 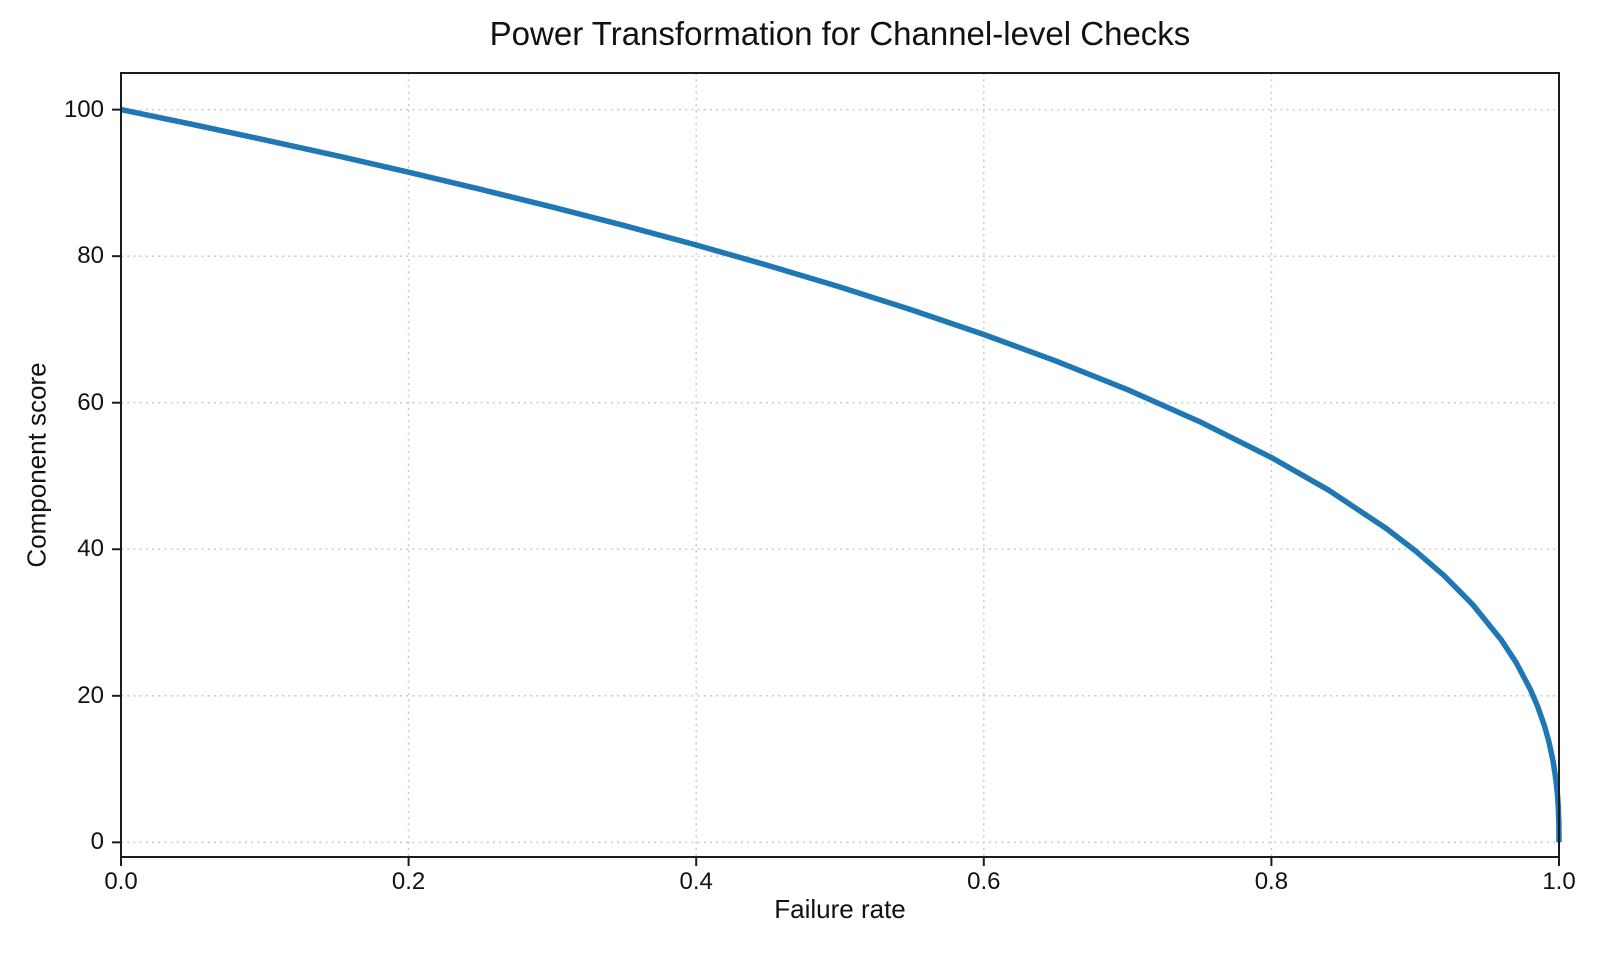 What do you see at coordinates (90, 402) in the screenshot?
I see `y-tick-label: 60` at bounding box center [90, 402].